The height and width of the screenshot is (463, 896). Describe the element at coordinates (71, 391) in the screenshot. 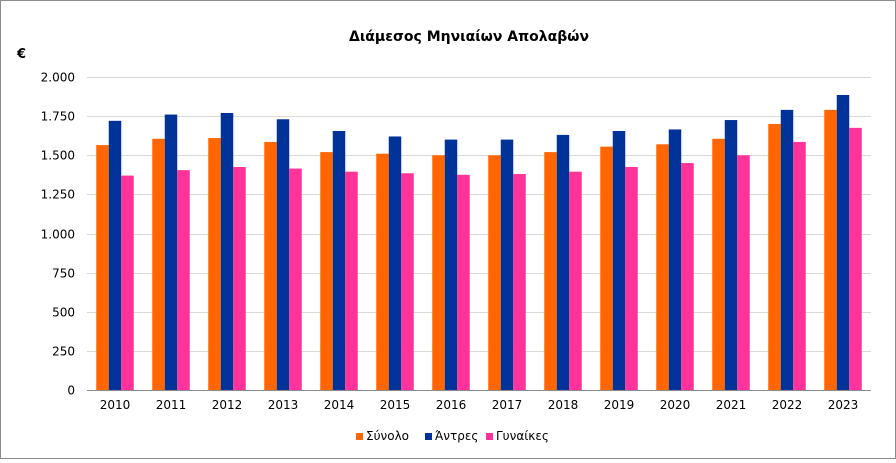

I see `y-tick-label: 0` at that location.